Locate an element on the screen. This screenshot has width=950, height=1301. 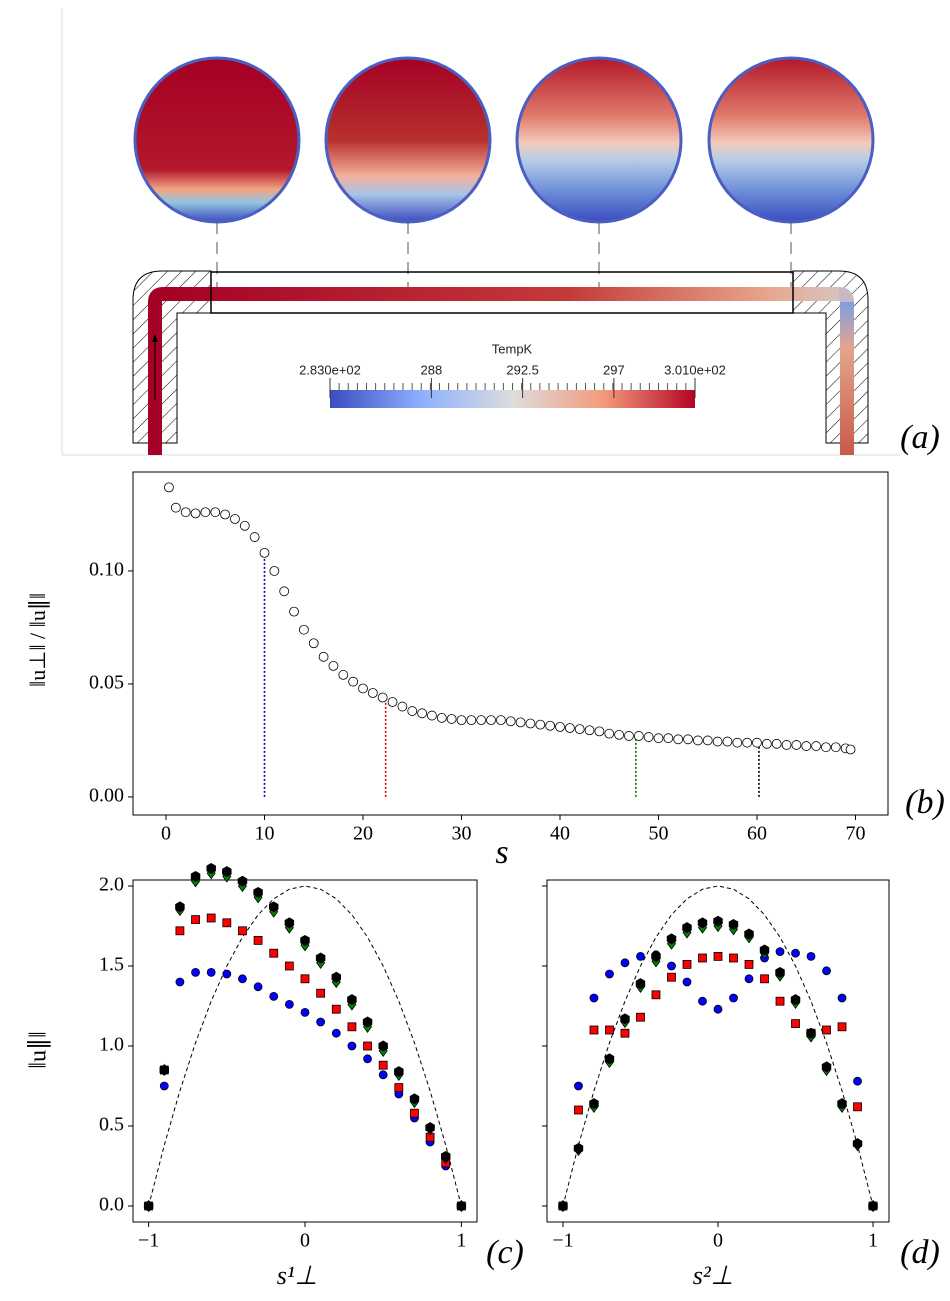
x-tick-label: 50 is located at coordinates (658, 834).